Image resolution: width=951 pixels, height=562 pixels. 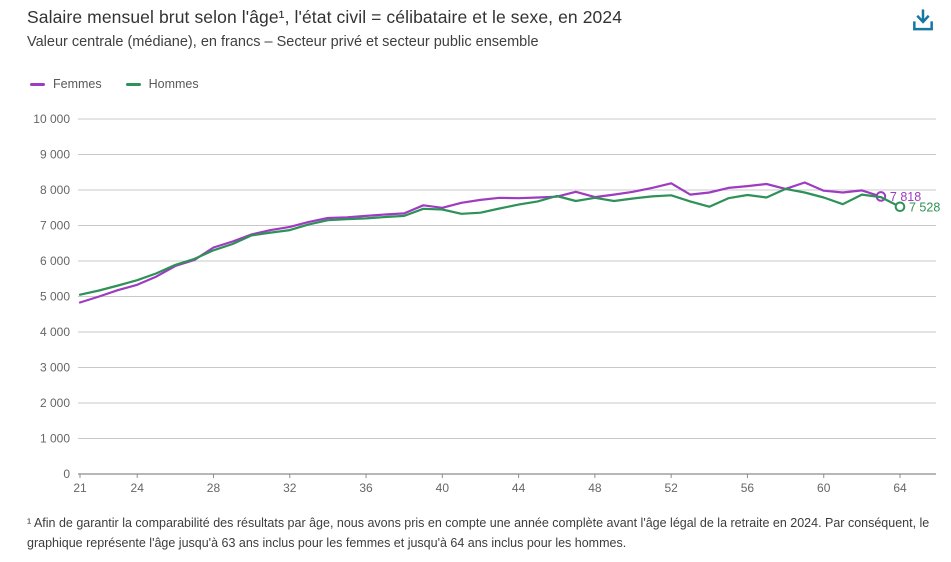 What do you see at coordinates (443, 488) in the screenshot?
I see `x-tick-label: 40` at bounding box center [443, 488].